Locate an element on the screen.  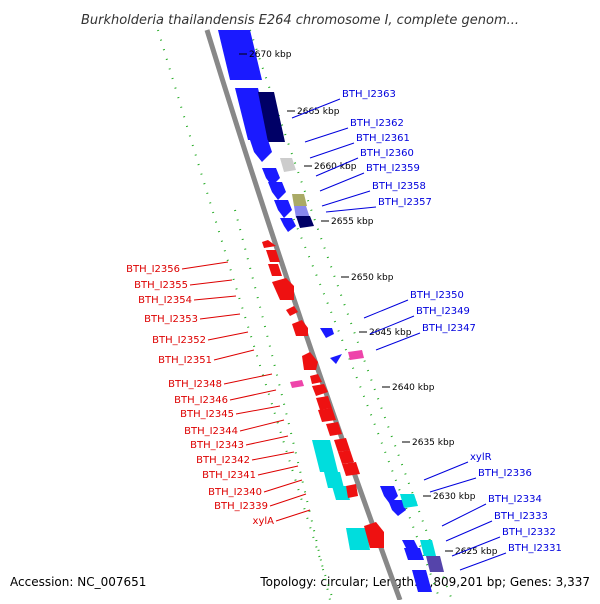
feature-bth-i2340 is located at coordinates (346, 457).